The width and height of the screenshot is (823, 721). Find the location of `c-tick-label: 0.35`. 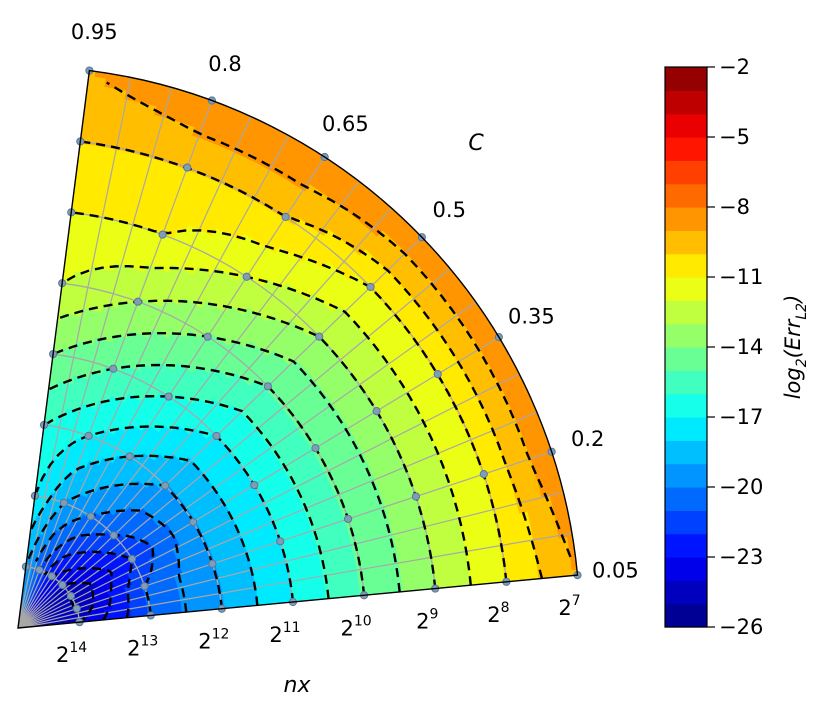

c-tick-label: 0.35 is located at coordinates (531, 316).